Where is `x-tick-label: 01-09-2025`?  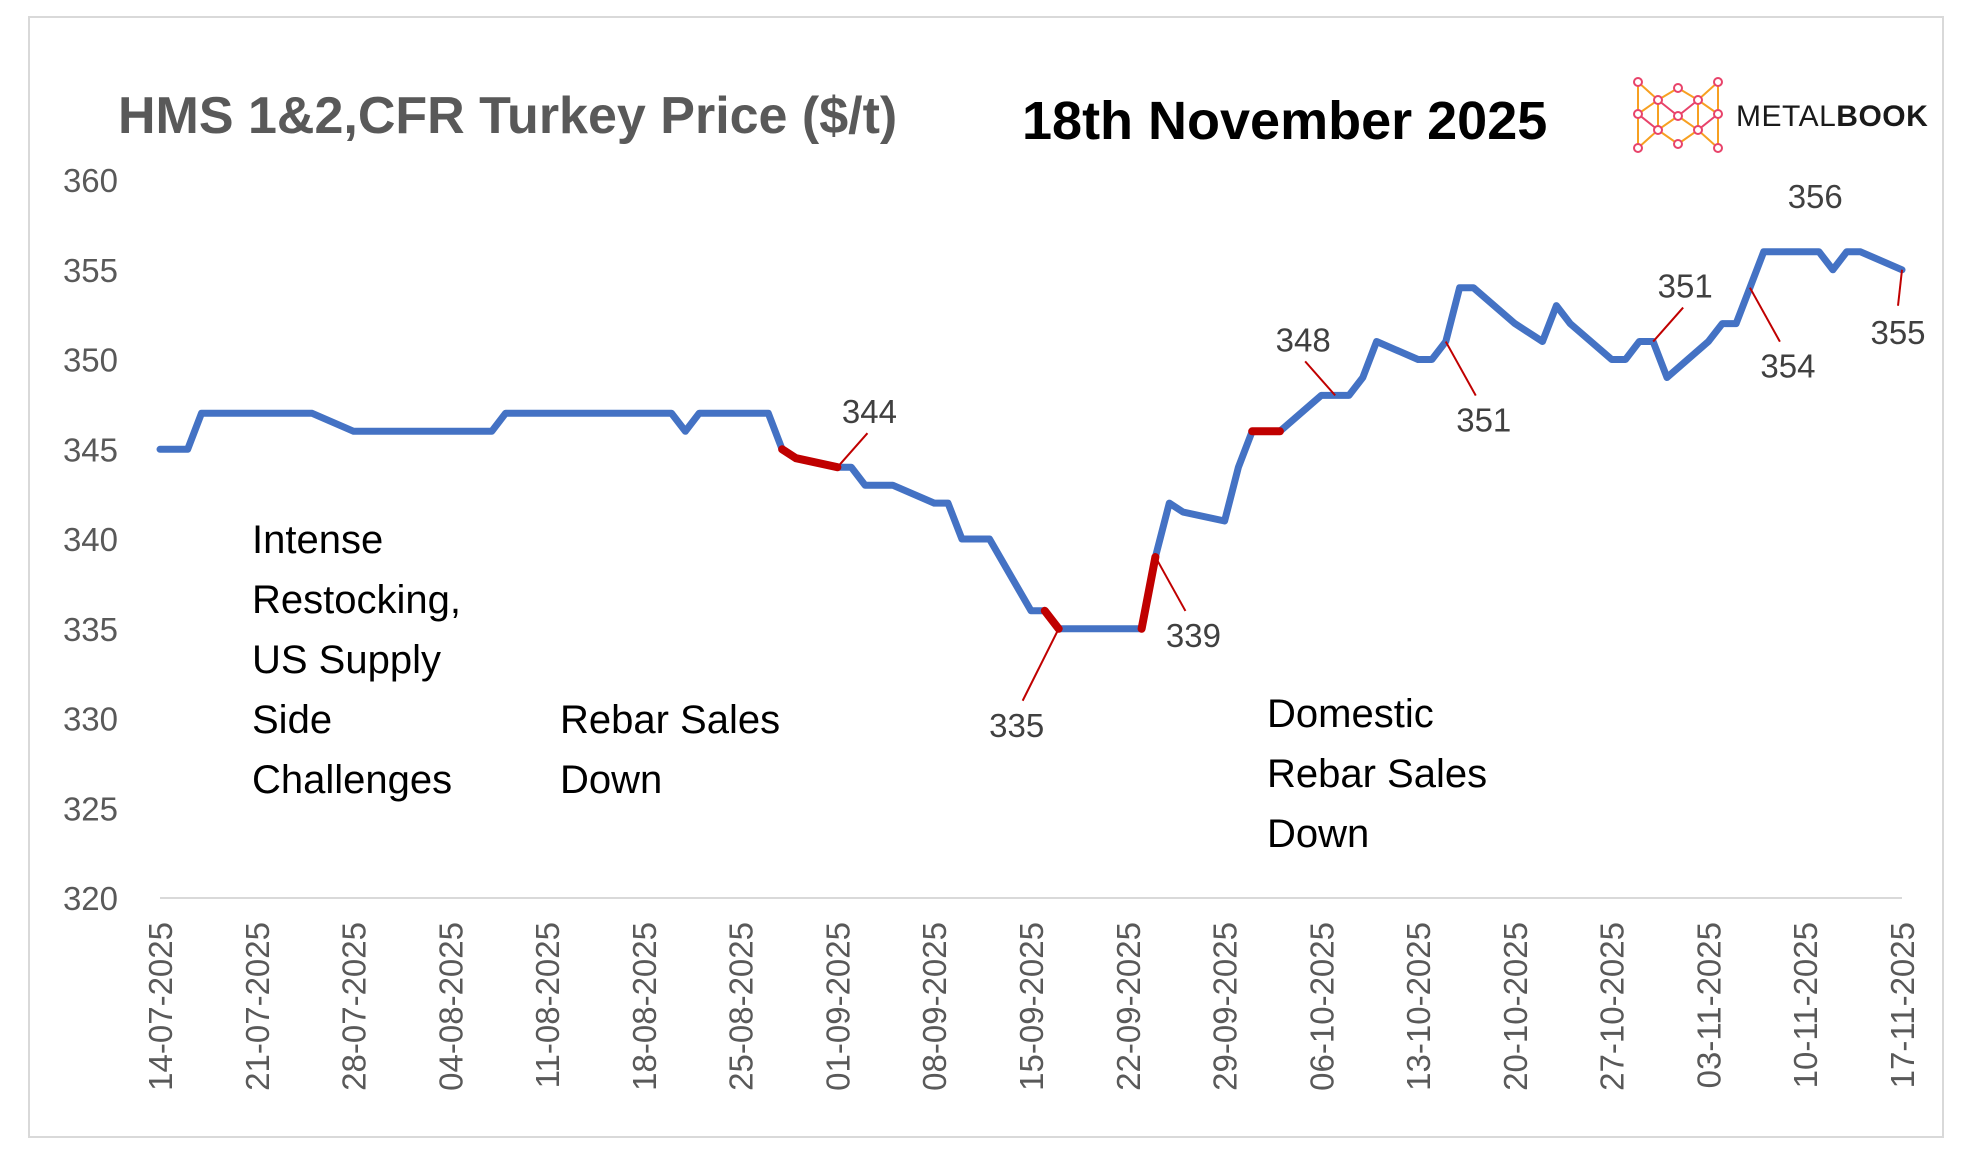
x-tick-label: 01-09-2025 is located at coordinates (837, 1006).